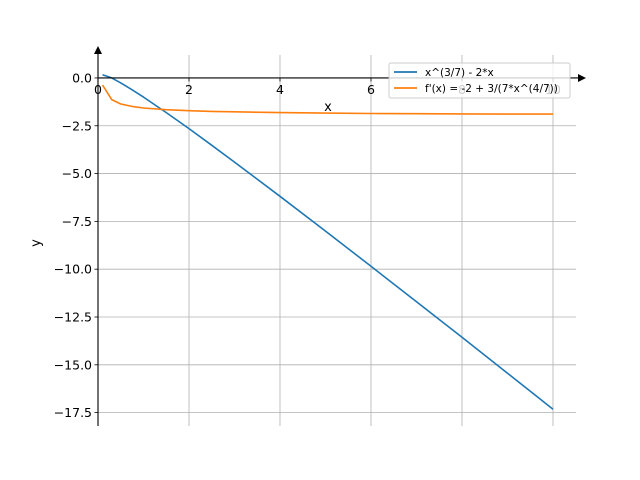 This screenshot has width=640, height=480. I want to click on x-tick-label-2: 4, so click(280, 89).